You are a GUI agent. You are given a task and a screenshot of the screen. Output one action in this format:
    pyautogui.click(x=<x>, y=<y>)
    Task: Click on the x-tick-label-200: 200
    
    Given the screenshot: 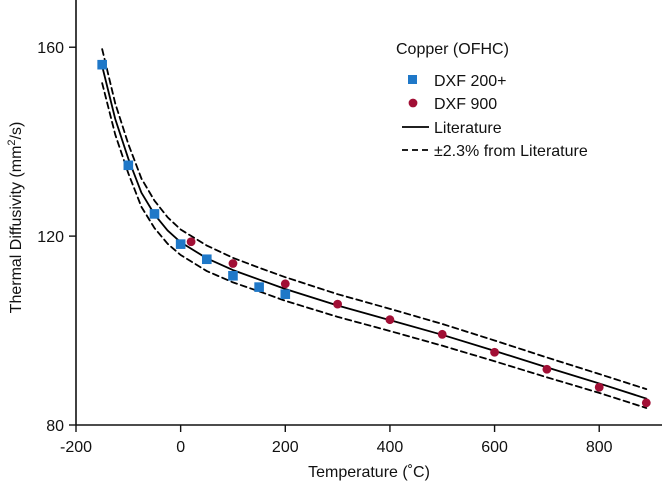 What is the action you would take?
    pyautogui.click(x=285, y=447)
    